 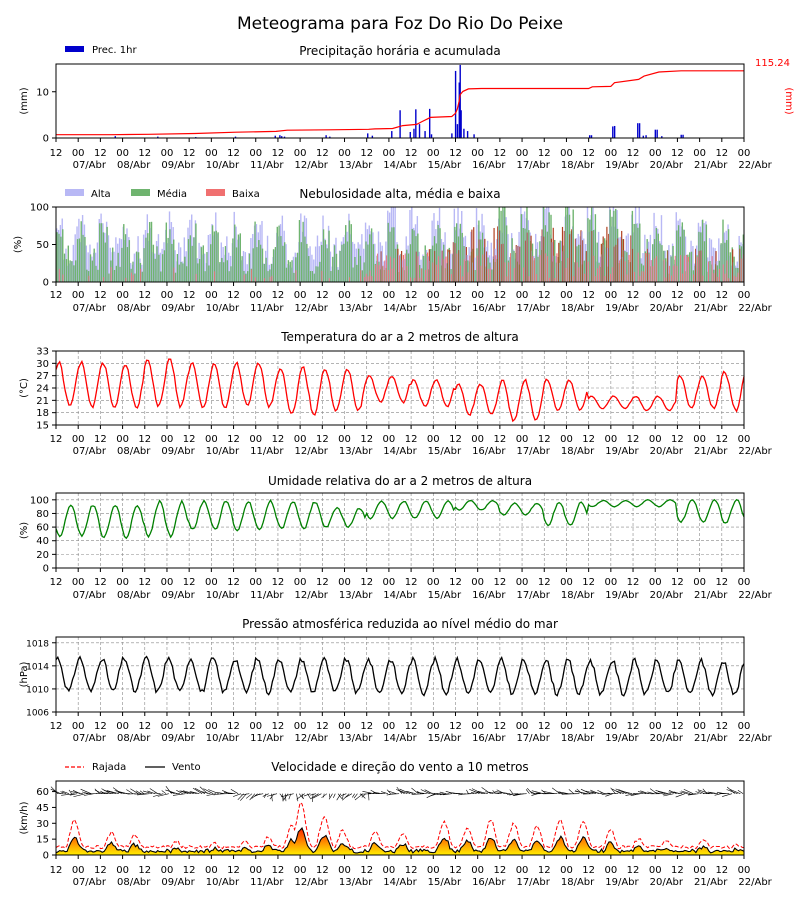 I want to click on temp-y-tick-label: 30, so click(x=42, y=364).